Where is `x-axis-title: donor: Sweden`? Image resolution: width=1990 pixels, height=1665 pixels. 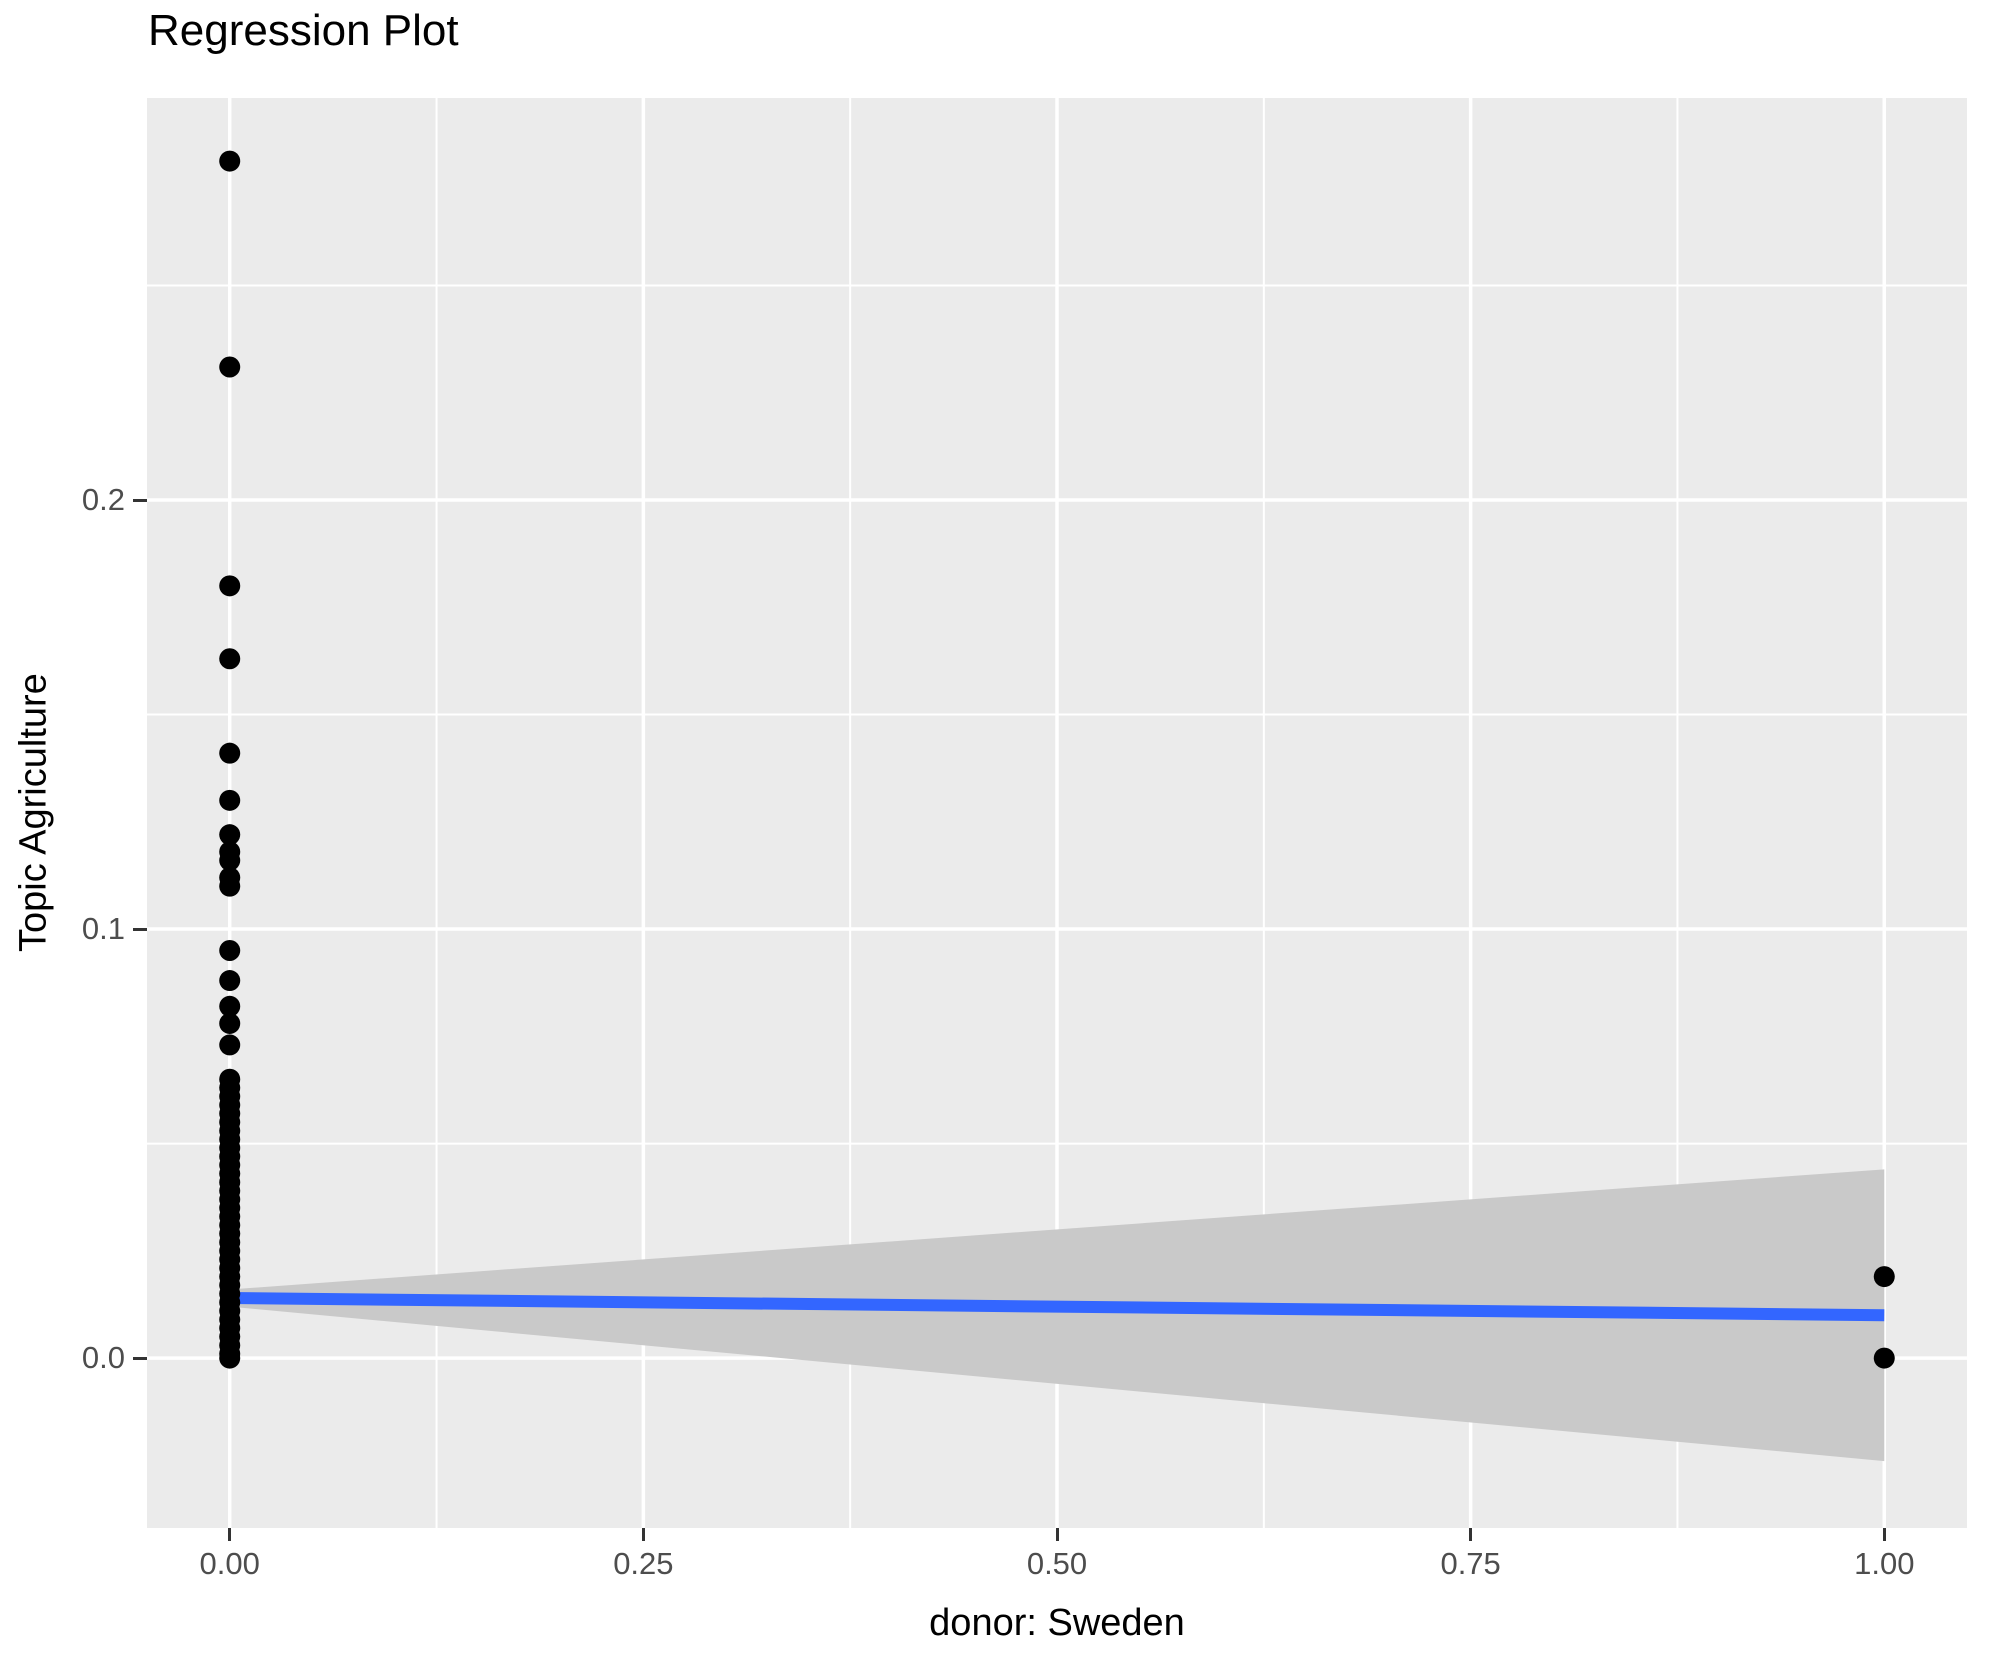
x-axis-title: donor: Sweden is located at coordinates (1057, 1623).